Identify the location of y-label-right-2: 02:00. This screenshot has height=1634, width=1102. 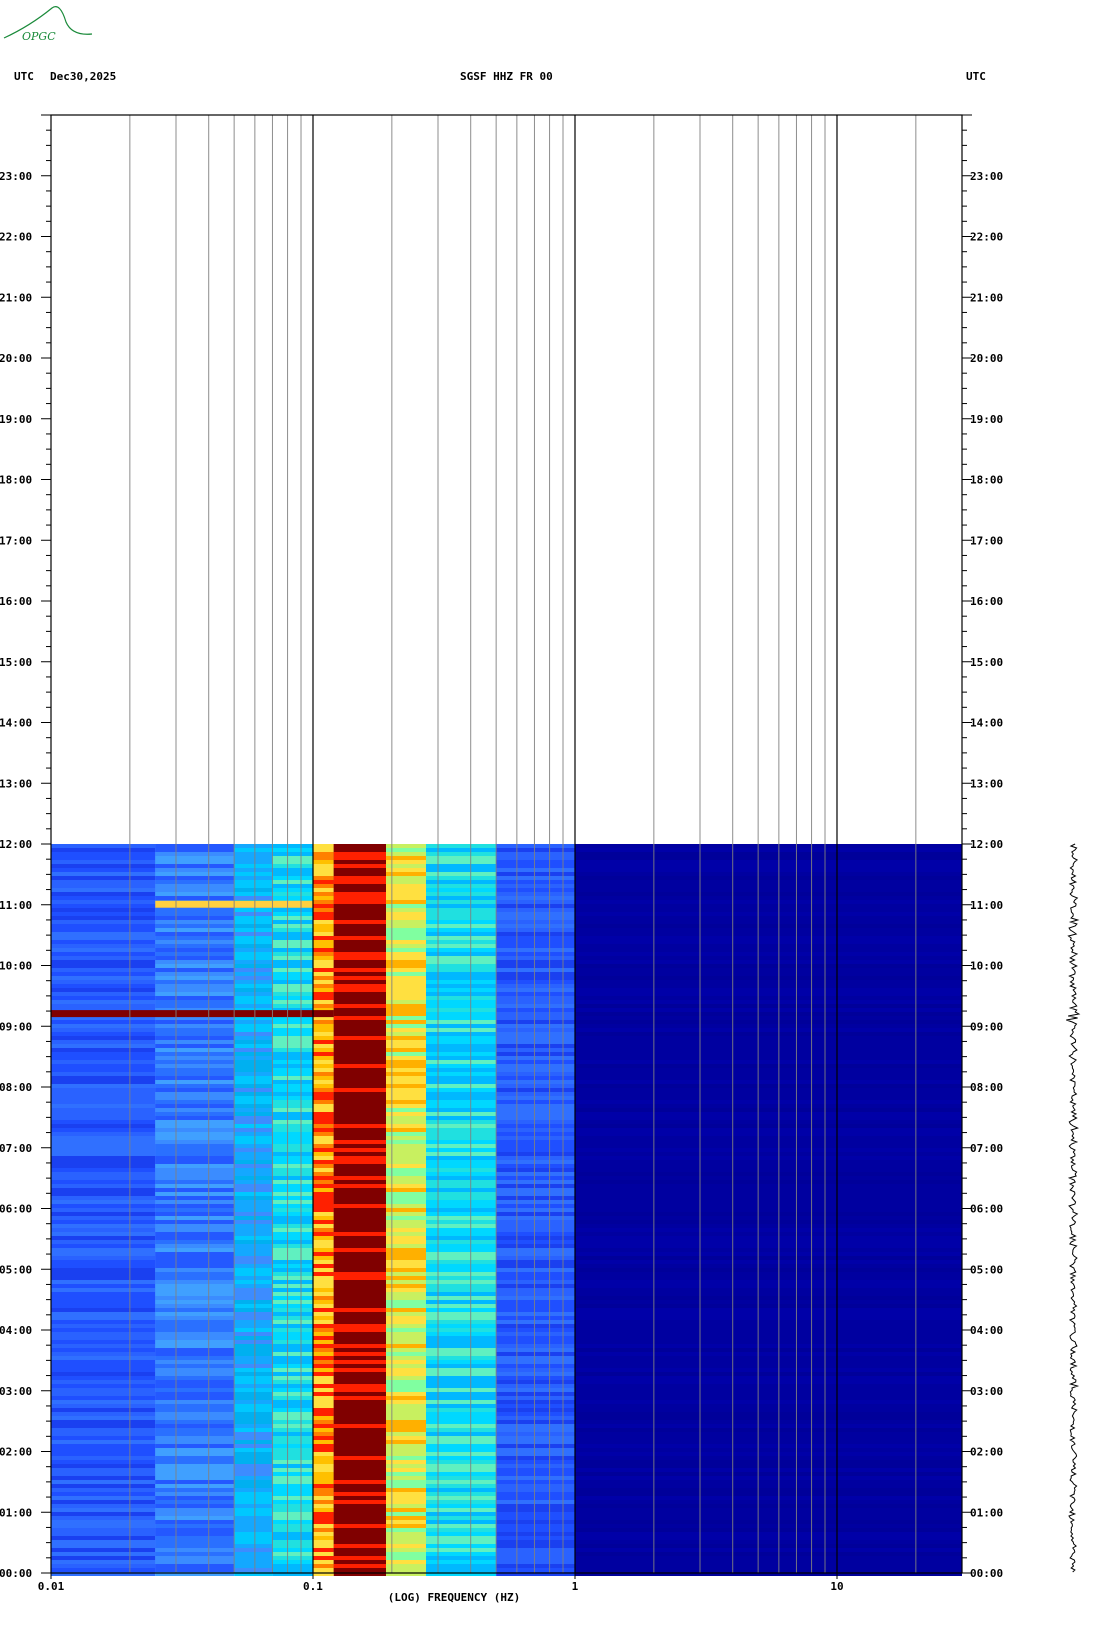
(986, 1452).